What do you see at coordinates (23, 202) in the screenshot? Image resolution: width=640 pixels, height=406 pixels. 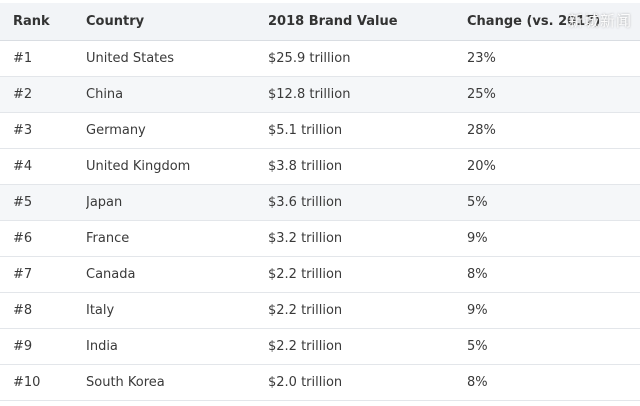 I see `rank-cell: #5` at bounding box center [23, 202].